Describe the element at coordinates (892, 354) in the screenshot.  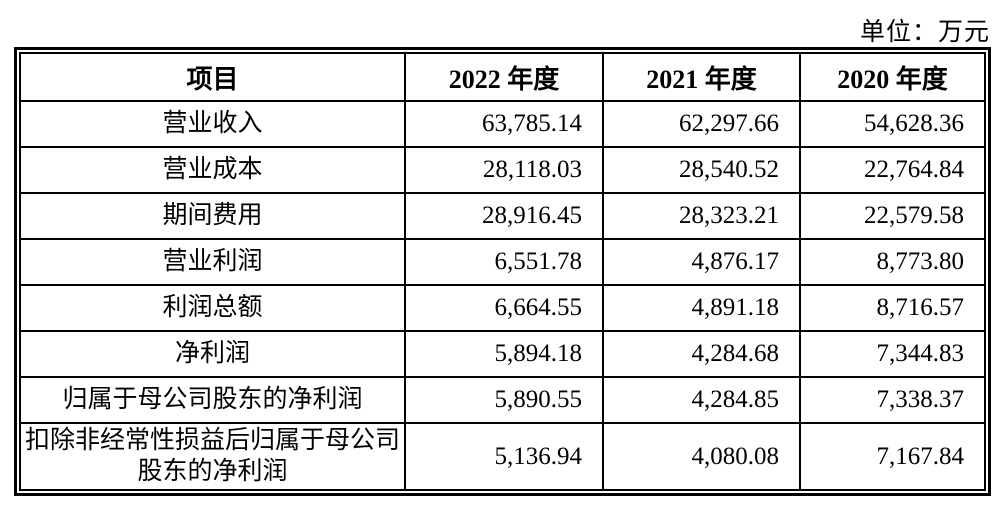
I see `value-2020: 7,344.83` at that location.